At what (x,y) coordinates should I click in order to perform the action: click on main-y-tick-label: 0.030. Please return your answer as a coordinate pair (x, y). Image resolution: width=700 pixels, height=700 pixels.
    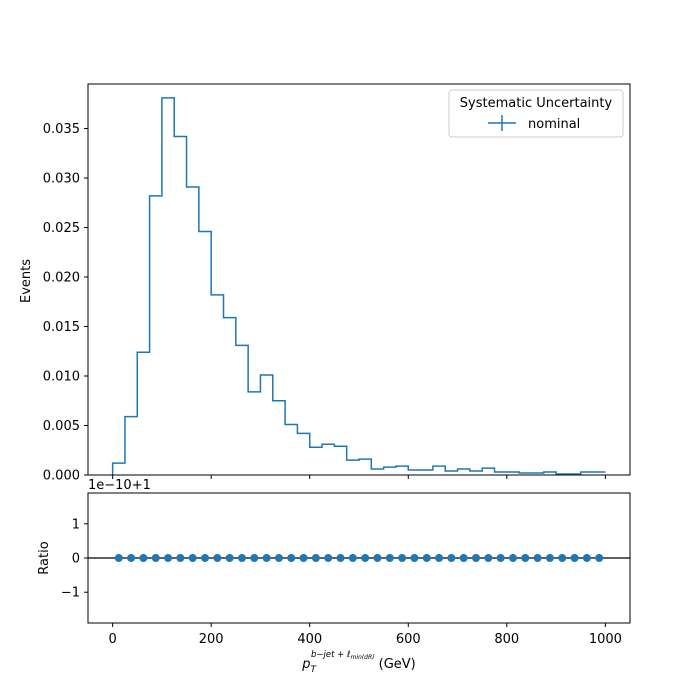
    Looking at the image, I should click on (61, 179).